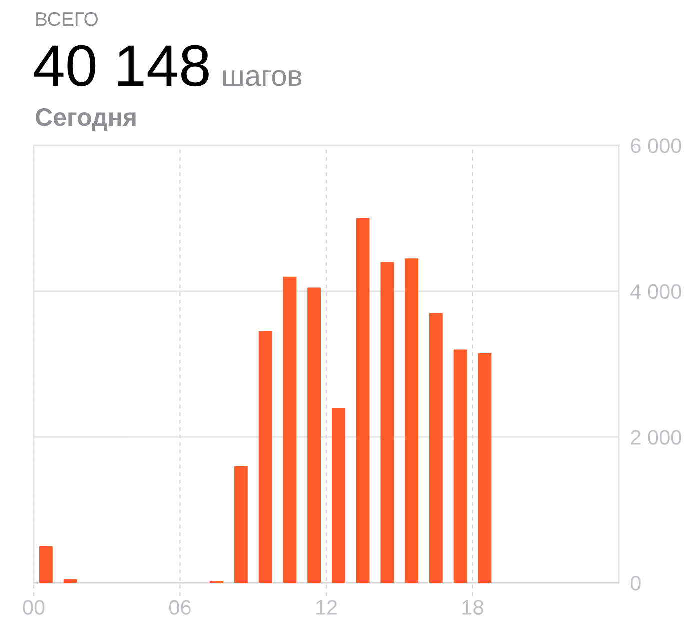 The image size is (700, 638). I want to click on text: ВСЕГО, so click(67, 19).